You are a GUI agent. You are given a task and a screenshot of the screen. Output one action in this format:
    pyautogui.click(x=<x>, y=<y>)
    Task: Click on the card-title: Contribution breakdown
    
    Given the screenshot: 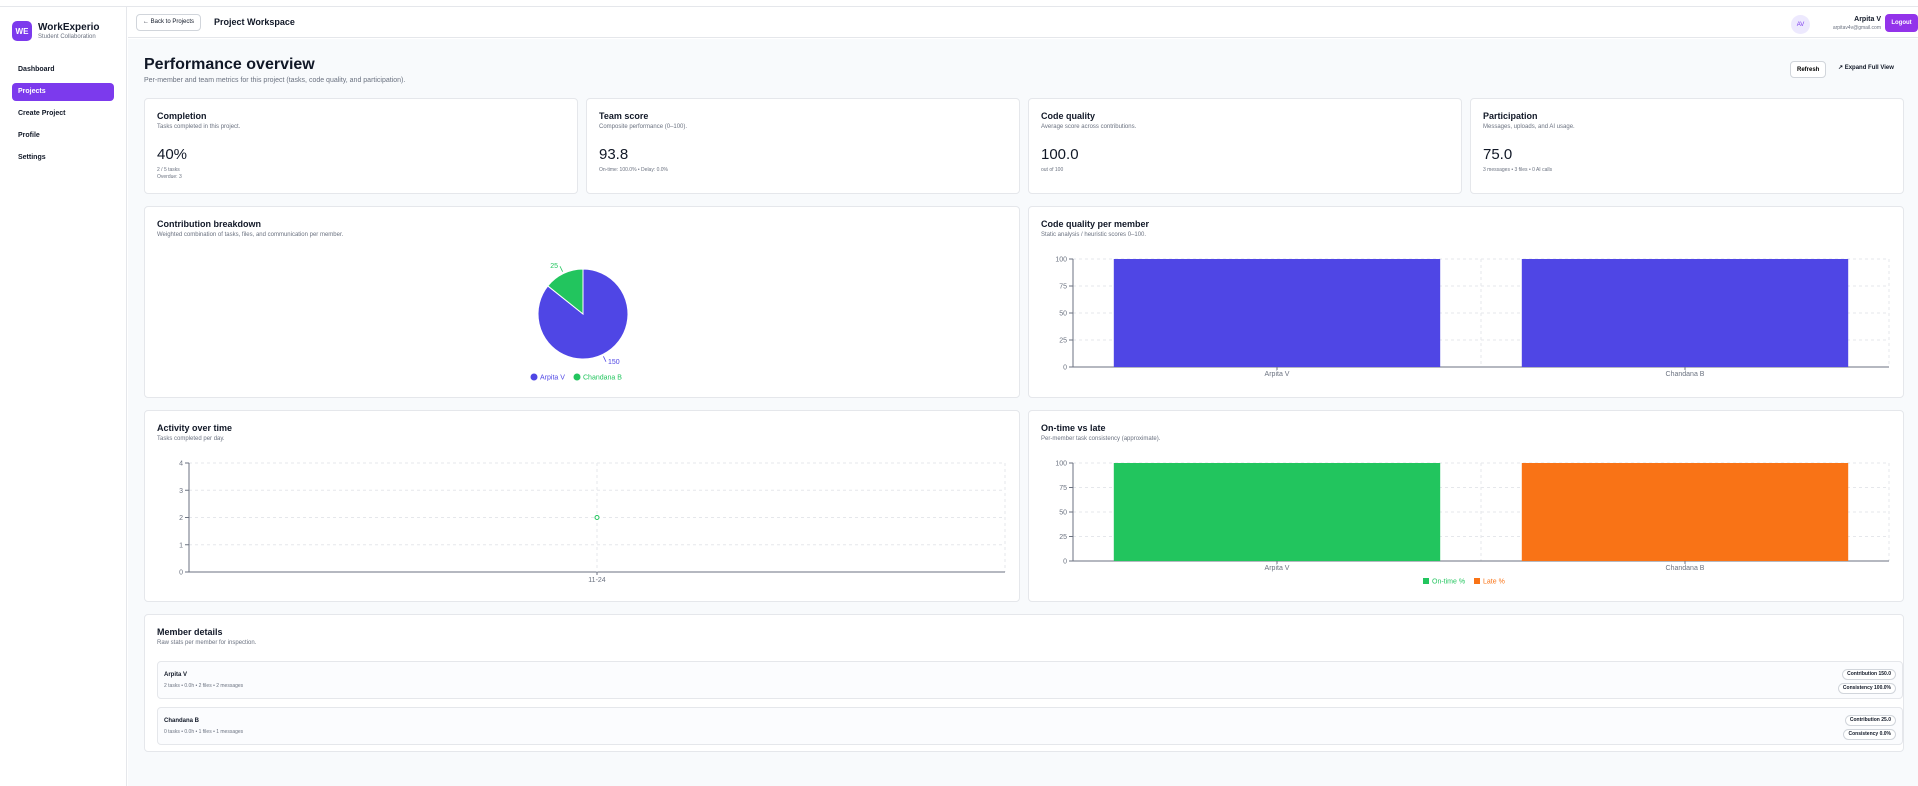 What is the action you would take?
    pyautogui.click(x=209, y=224)
    